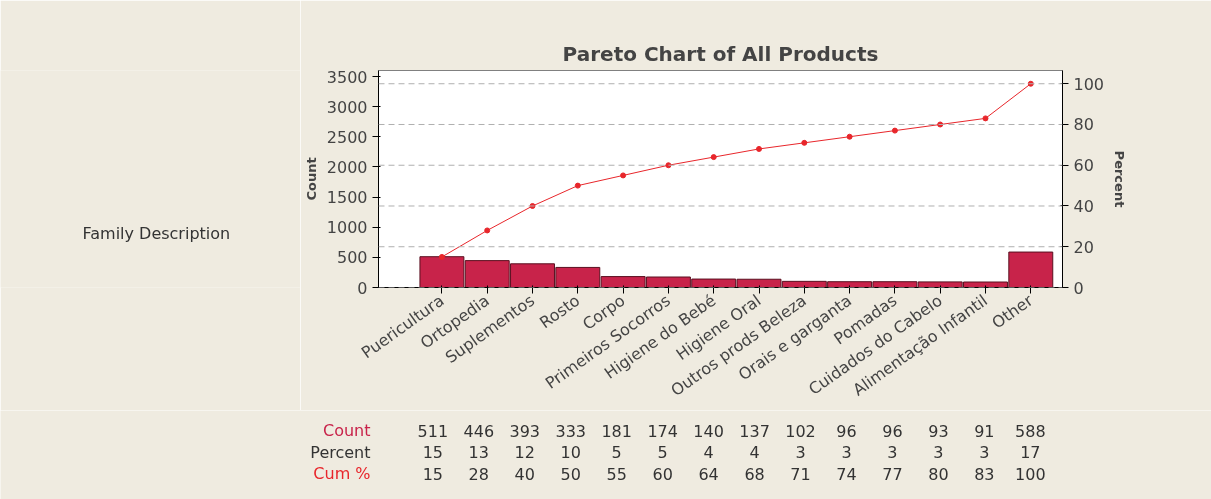 This screenshot has width=1211, height=499. I want to click on data-label: 100, so click(1030, 474).